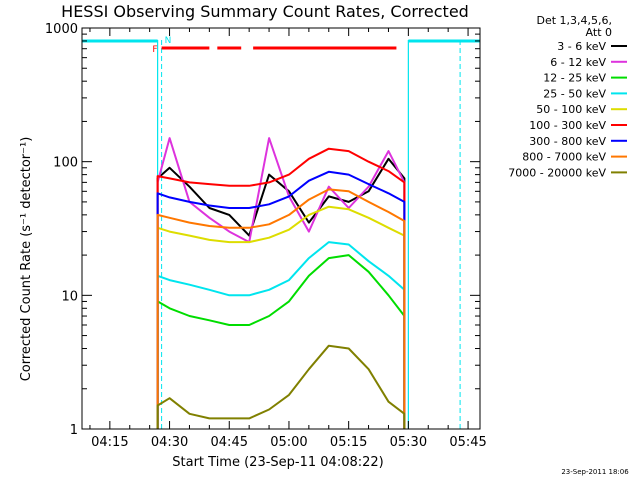  Describe the element at coordinates (557, 172) in the screenshot. I see `legend-label-8: 7000 - 20000 keV` at that location.